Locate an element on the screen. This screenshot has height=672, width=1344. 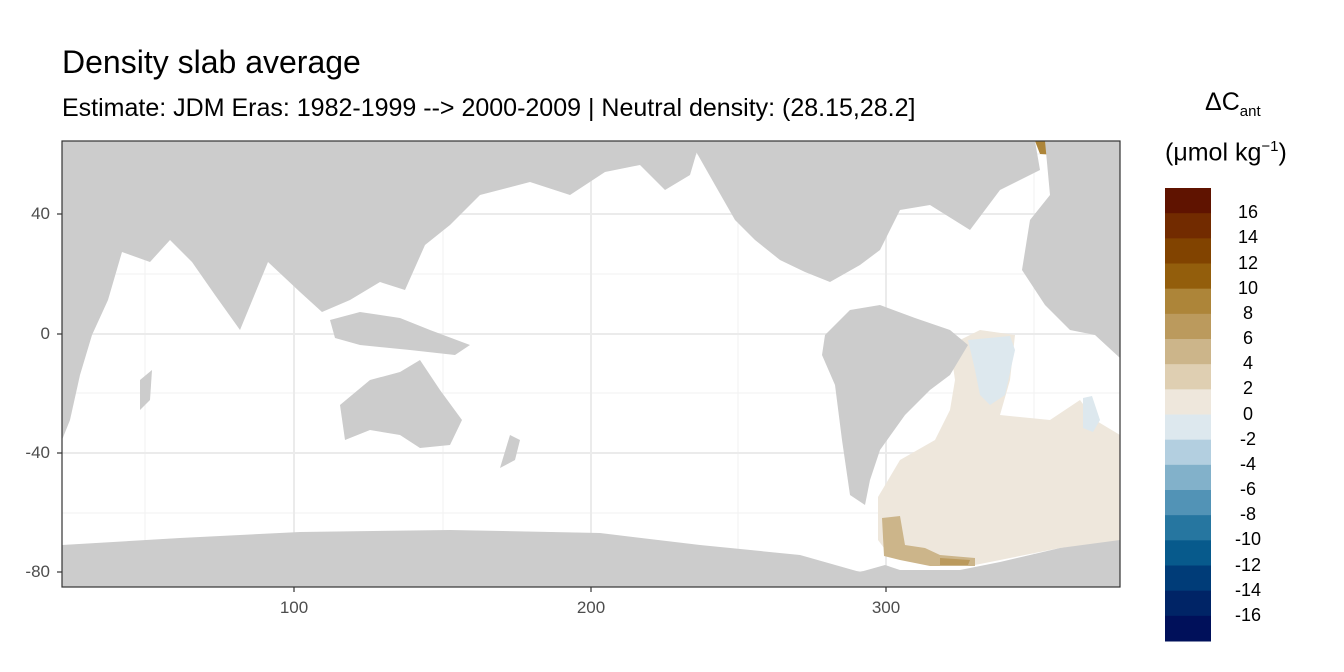
legend-unit-text: (μmol kg is located at coordinates (1213, 152).